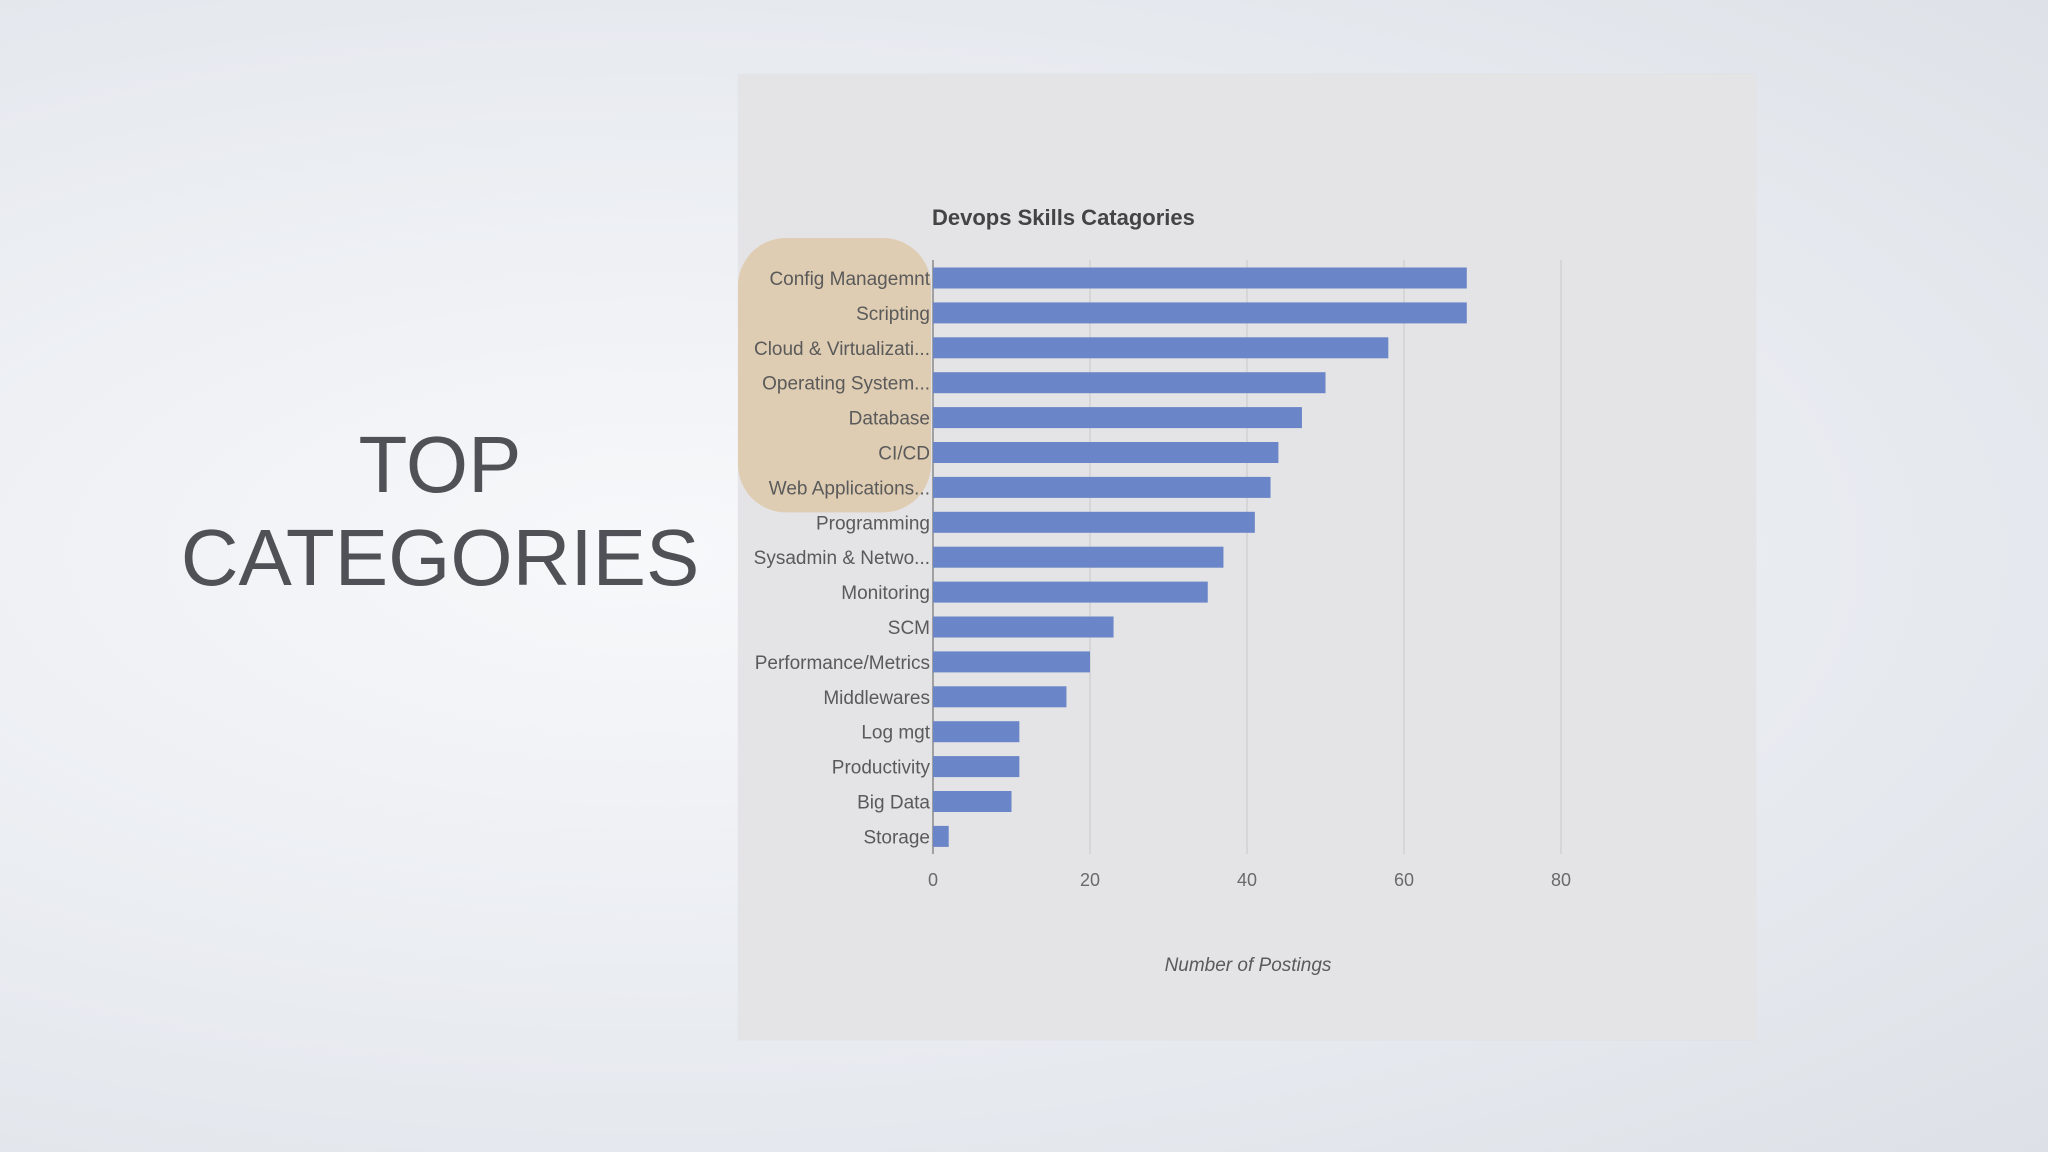 This screenshot has width=2048, height=1152. What do you see at coordinates (1404, 880) in the screenshot?
I see `x-tick-label-60: 60` at bounding box center [1404, 880].